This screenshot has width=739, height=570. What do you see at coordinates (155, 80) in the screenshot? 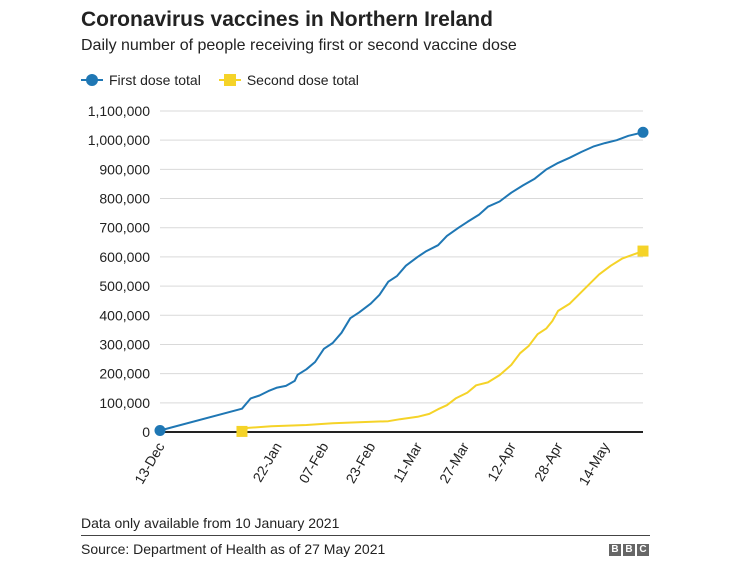
I see `legend-first-dose-label: First dose total` at bounding box center [155, 80].